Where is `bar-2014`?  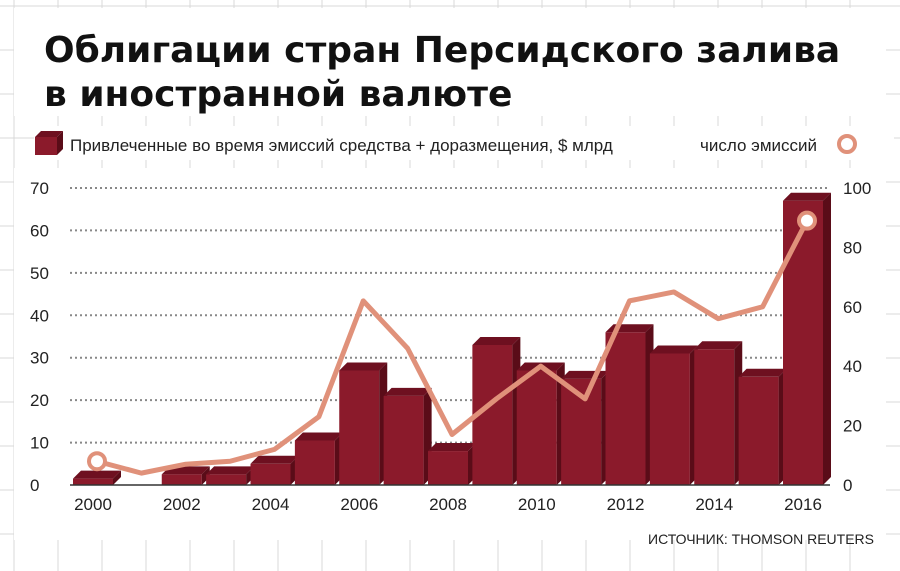
bar-2014 is located at coordinates (718, 413).